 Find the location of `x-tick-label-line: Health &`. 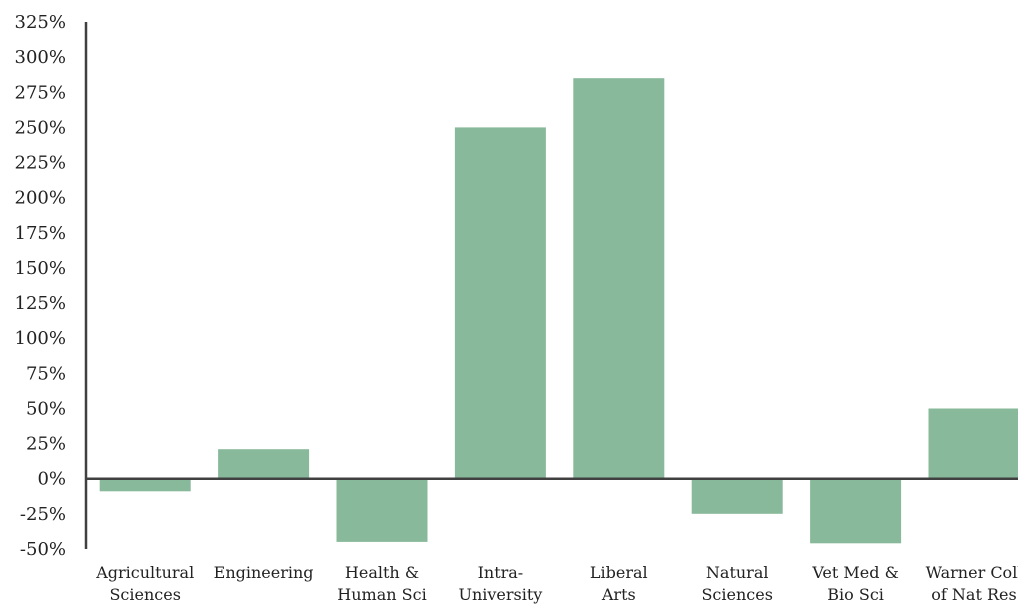

x-tick-label-line: Health & is located at coordinates (382, 572).